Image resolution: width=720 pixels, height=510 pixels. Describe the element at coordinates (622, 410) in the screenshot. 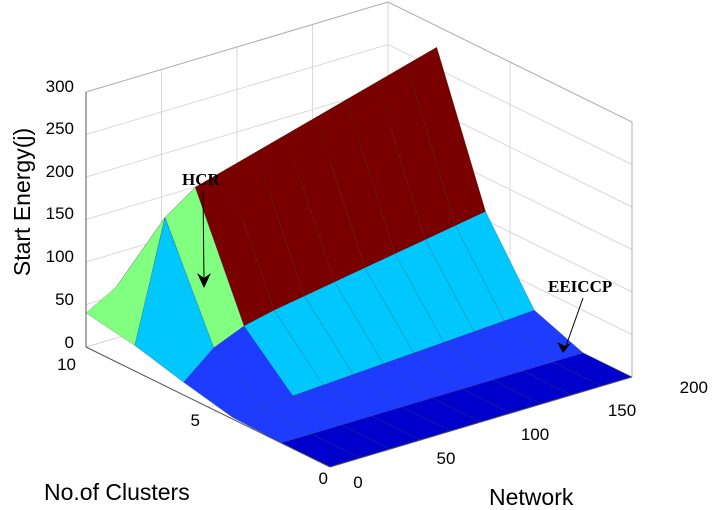

I see `y-tick-label: 150` at that location.